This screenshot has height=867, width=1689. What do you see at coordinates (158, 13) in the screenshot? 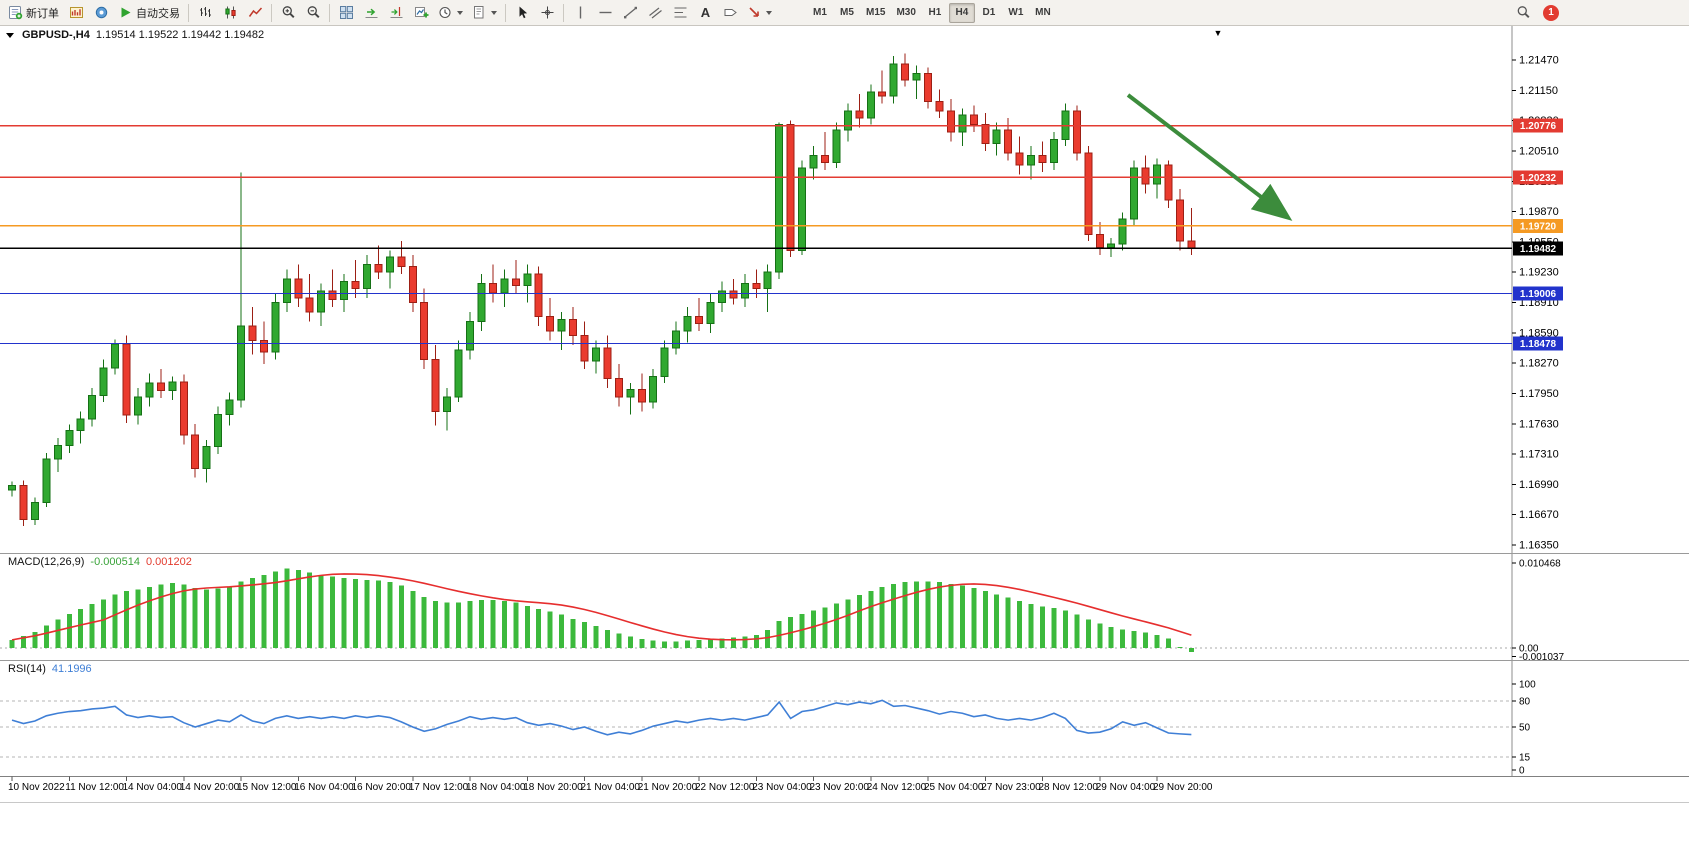
I see `autotrading-label: 自动交易` at bounding box center [158, 13].